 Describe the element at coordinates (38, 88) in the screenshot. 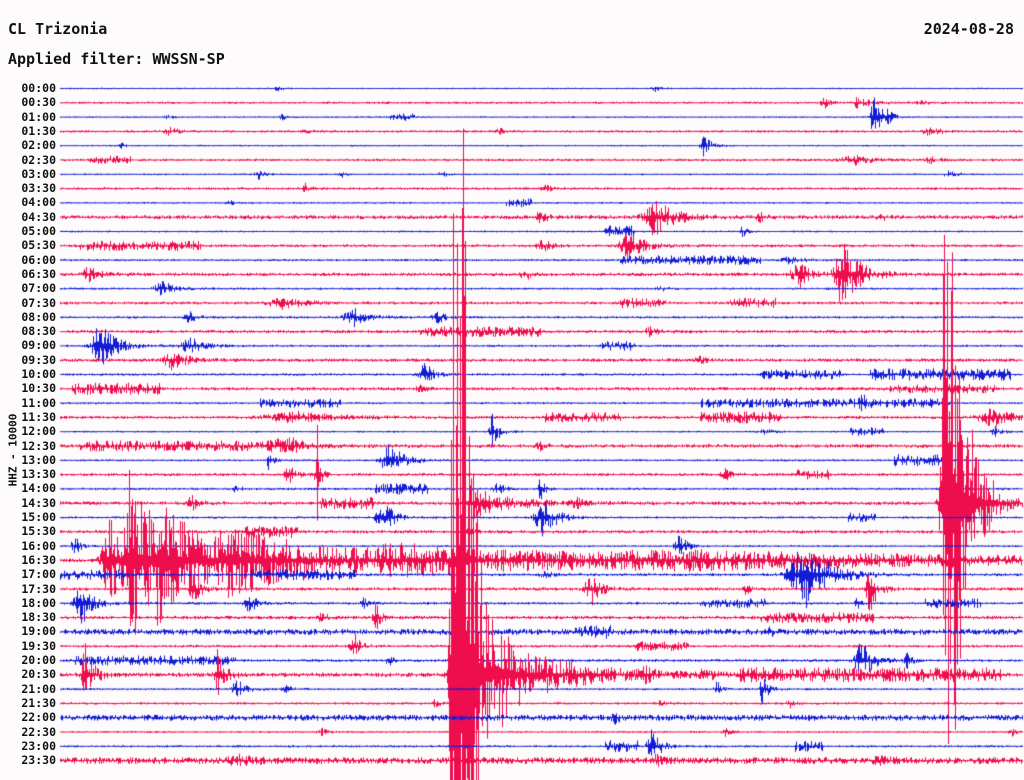

I see `time-label: 00:00` at that location.